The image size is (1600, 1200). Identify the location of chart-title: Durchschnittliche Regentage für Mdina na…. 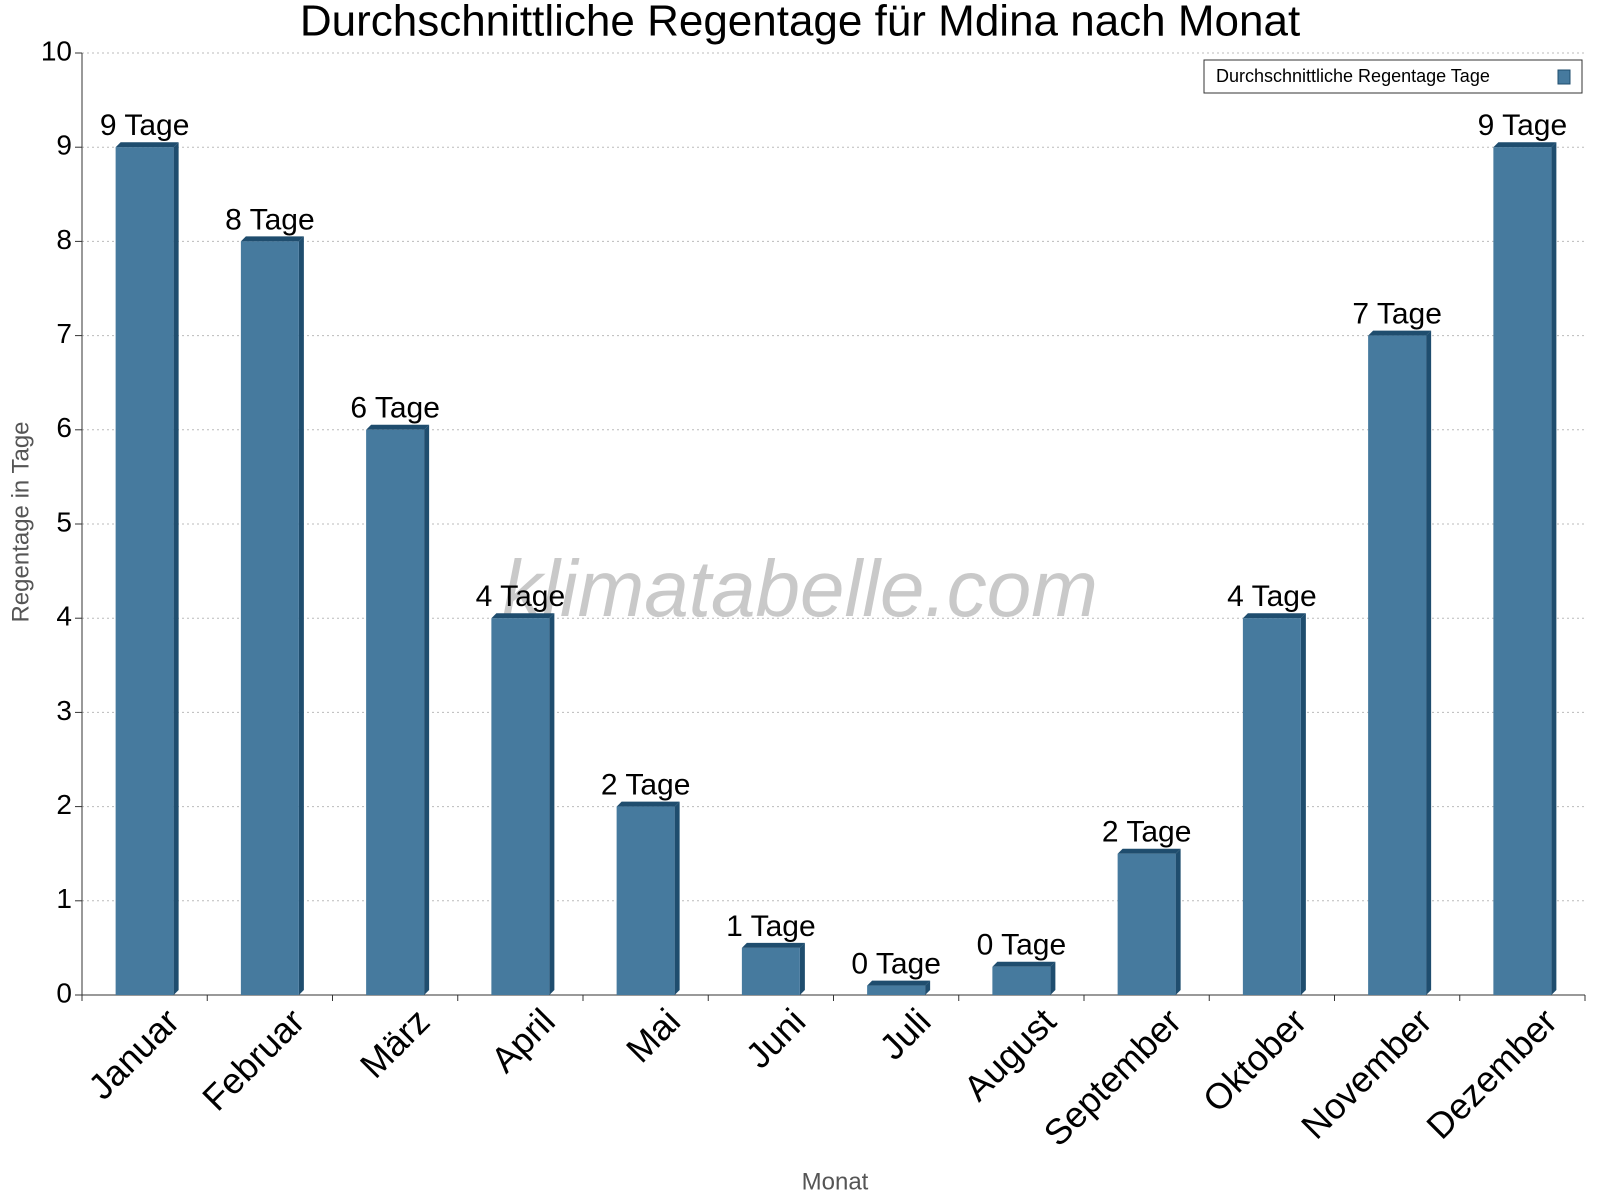
(800, 23).